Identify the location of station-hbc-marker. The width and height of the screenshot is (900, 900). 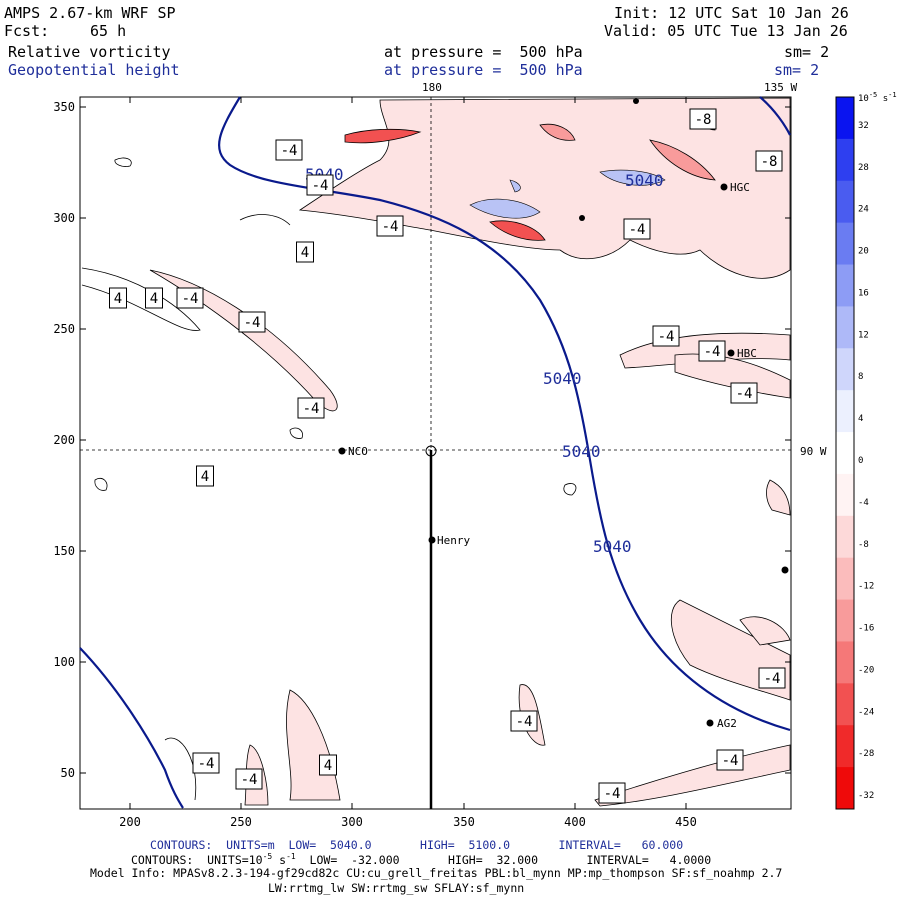
(731, 353).